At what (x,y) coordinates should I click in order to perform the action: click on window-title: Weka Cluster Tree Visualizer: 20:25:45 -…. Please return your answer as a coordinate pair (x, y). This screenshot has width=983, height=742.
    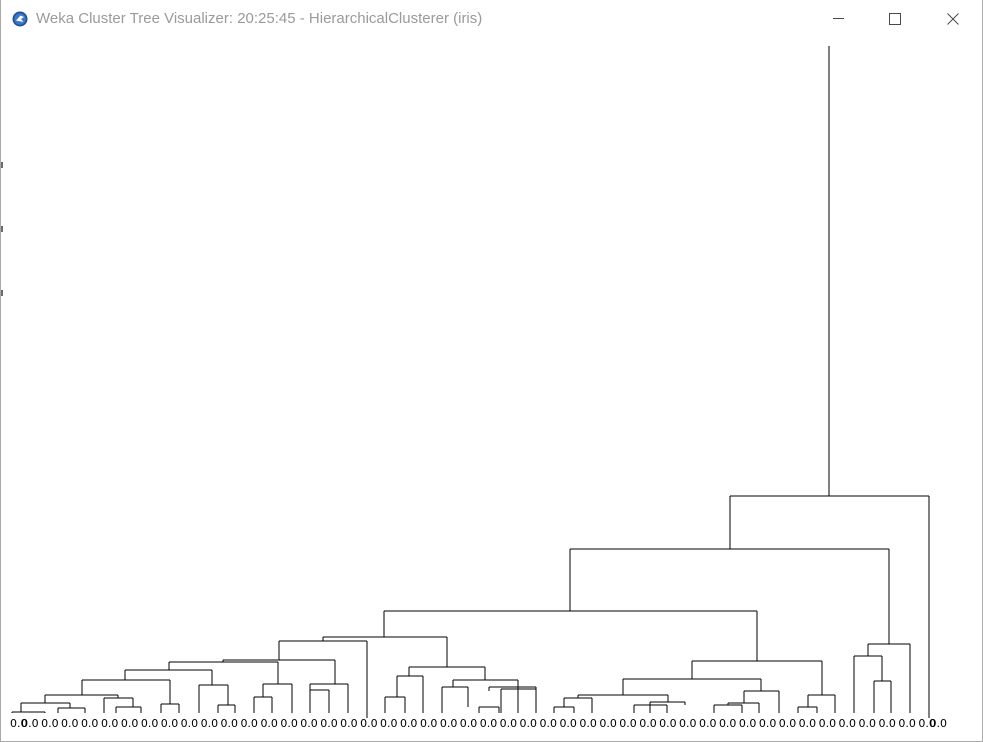
    Looking at the image, I should click on (259, 18).